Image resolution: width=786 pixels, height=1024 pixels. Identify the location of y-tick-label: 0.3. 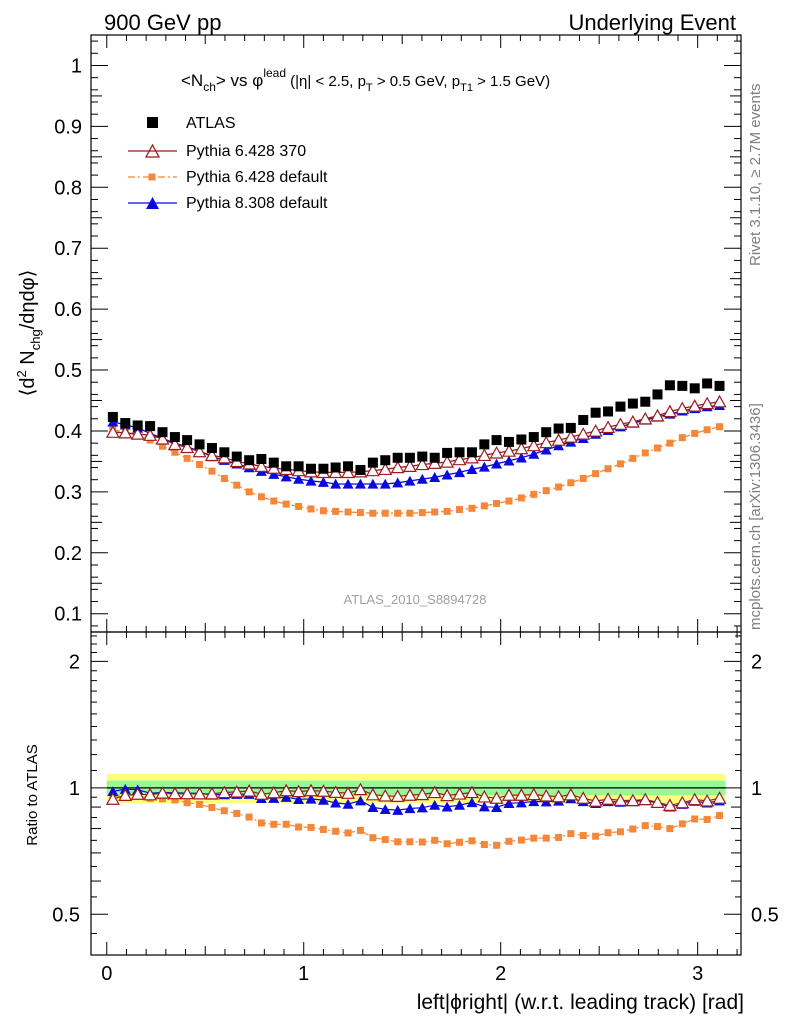
(68, 493).